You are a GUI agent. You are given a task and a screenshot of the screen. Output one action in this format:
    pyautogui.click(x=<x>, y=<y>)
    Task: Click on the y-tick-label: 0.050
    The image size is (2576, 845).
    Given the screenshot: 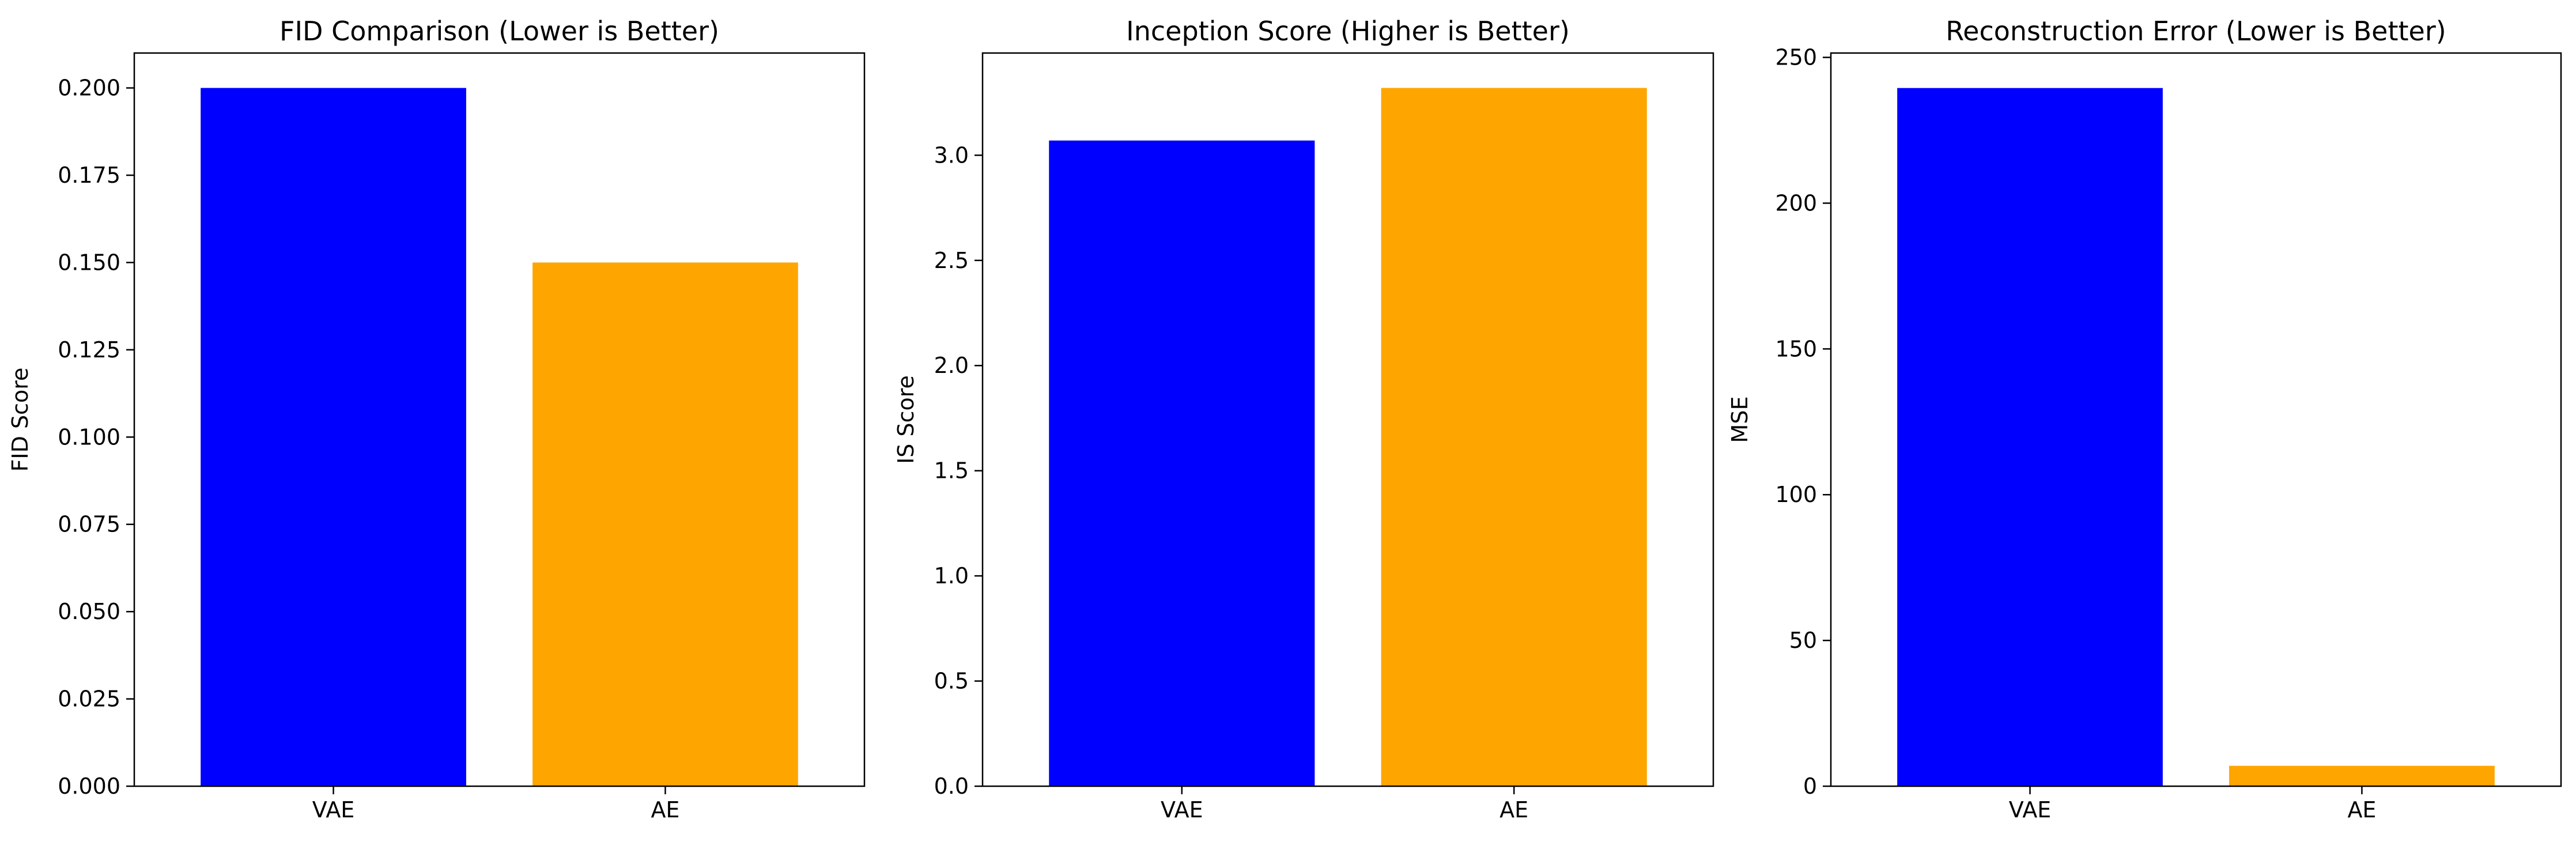 What is the action you would take?
    pyautogui.click(x=89, y=612)
    